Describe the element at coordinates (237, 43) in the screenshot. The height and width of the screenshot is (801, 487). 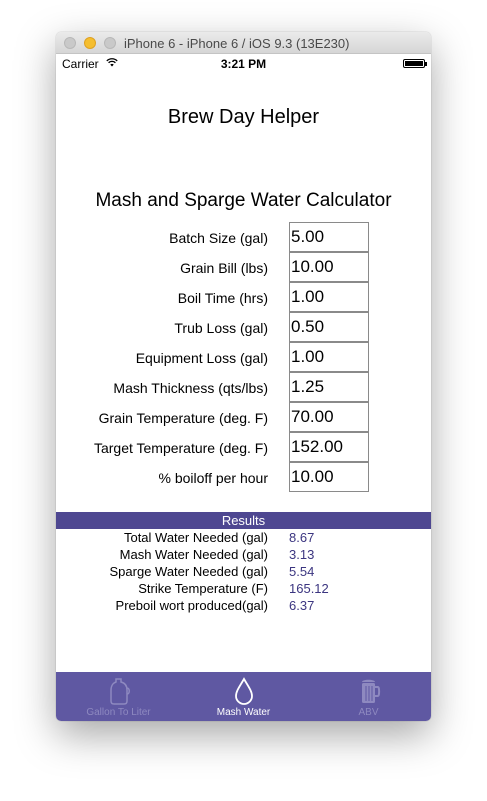
I see `window-title: iPhone 6 - iPhone 6 / iOS 9.3 (13E230)` at that location.